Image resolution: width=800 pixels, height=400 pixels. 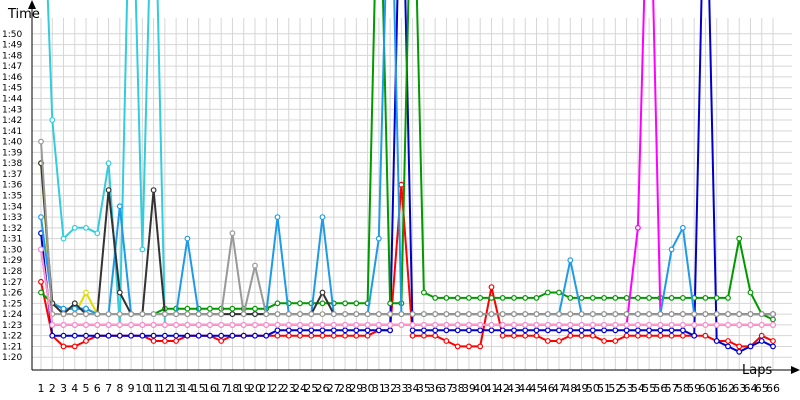 What do you see at coordinates (210, 388) in the screenshot?
I see `x-tick-label: 16` at bounding box center [210, 388].